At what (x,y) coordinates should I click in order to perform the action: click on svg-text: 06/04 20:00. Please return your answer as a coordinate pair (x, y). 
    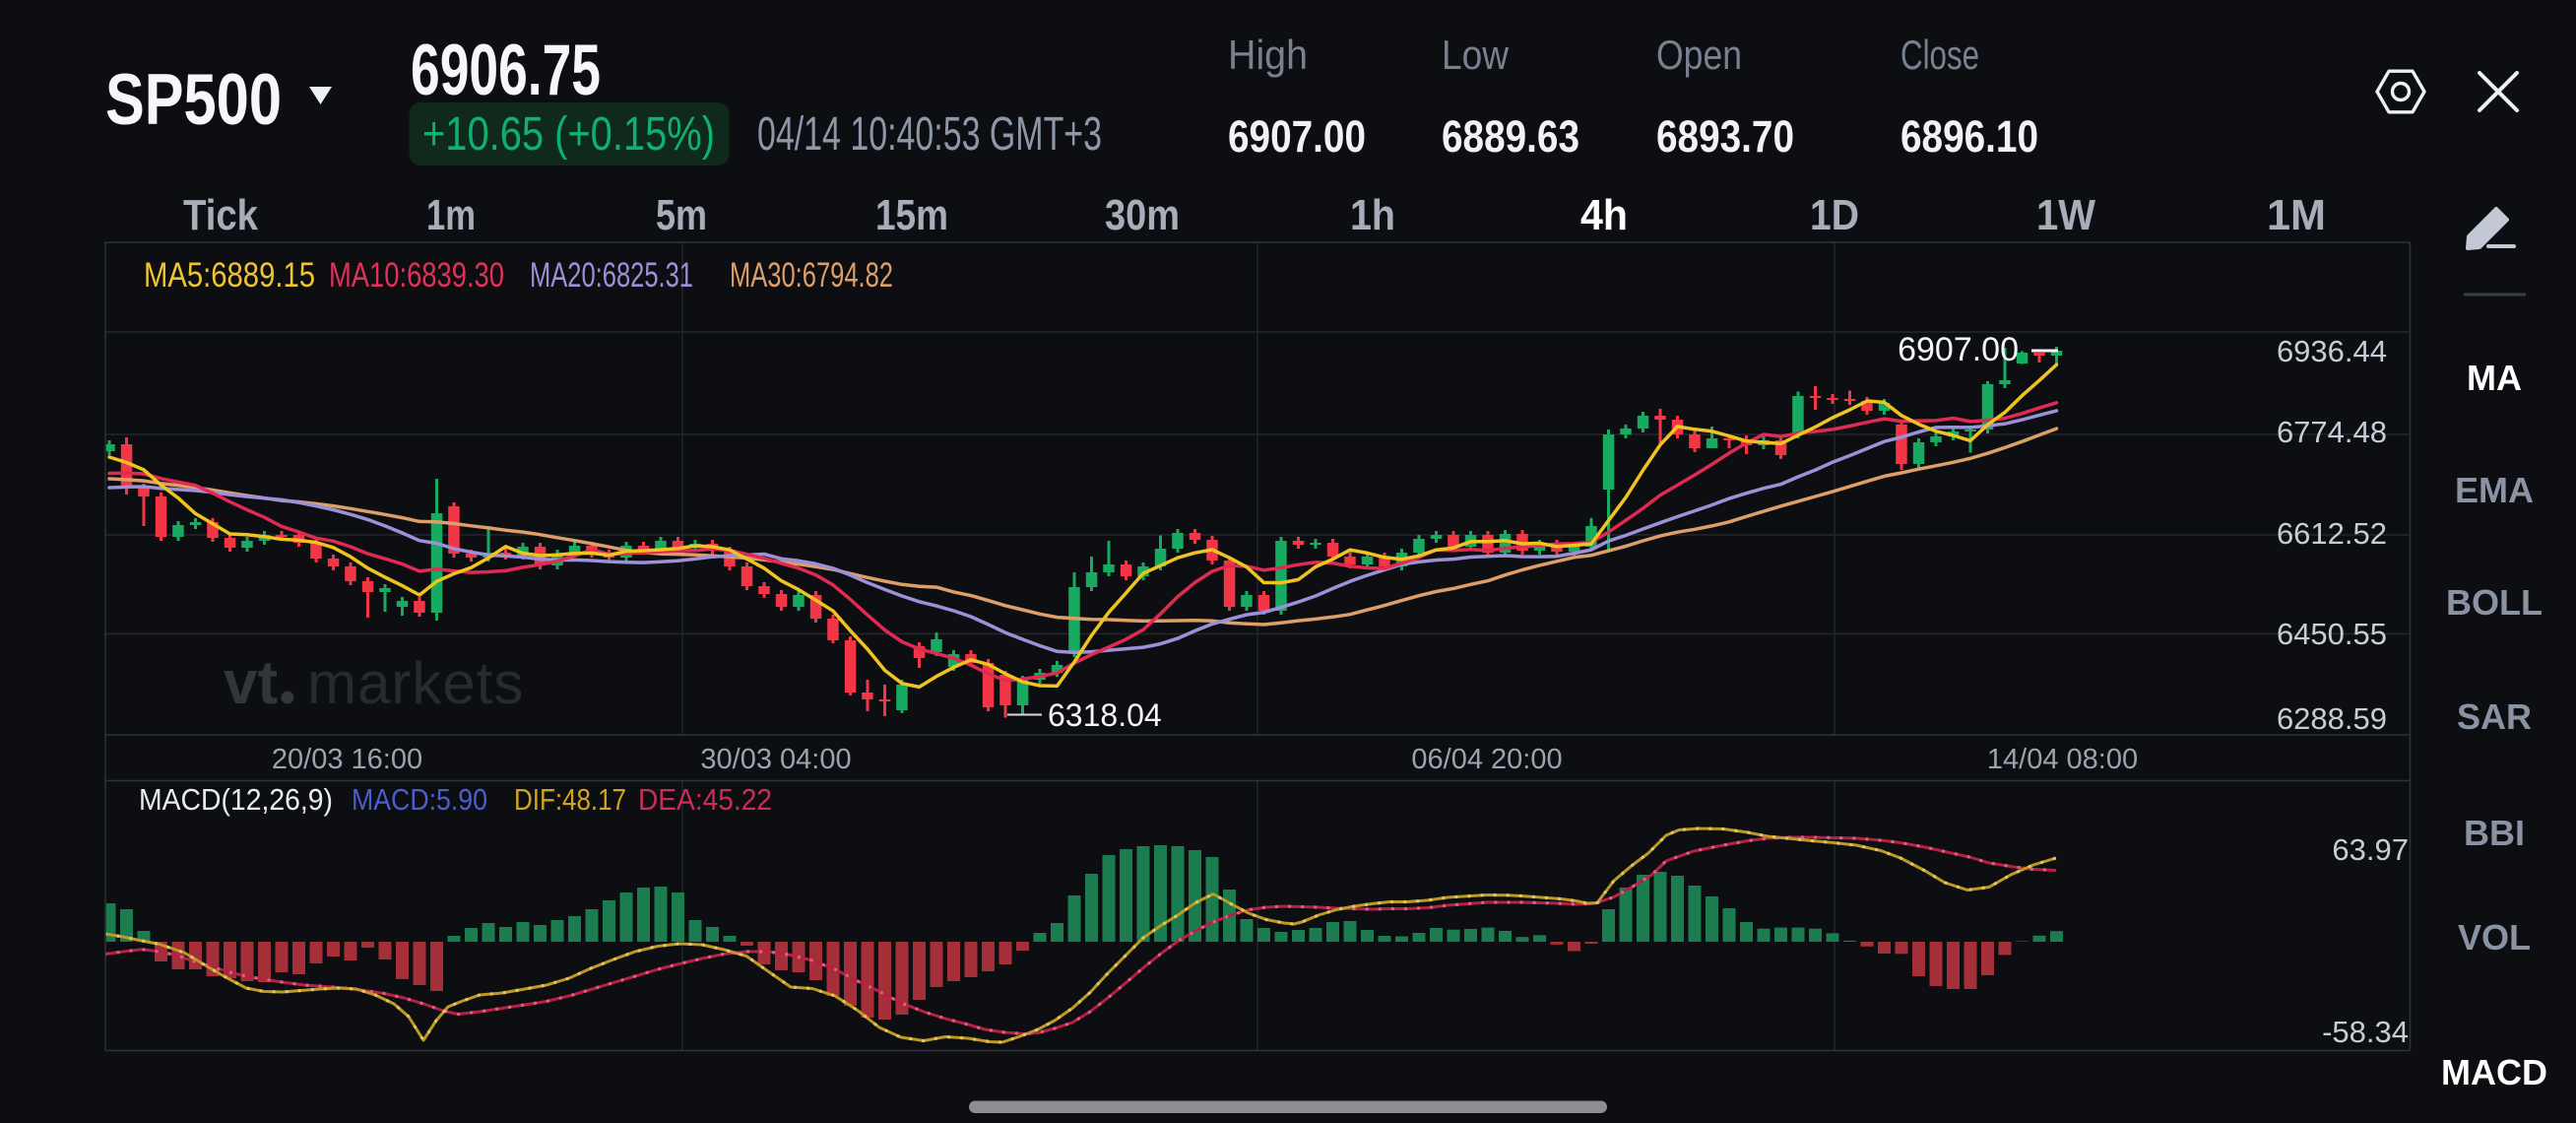
    Looking at the image, I should click on (1486, 759).